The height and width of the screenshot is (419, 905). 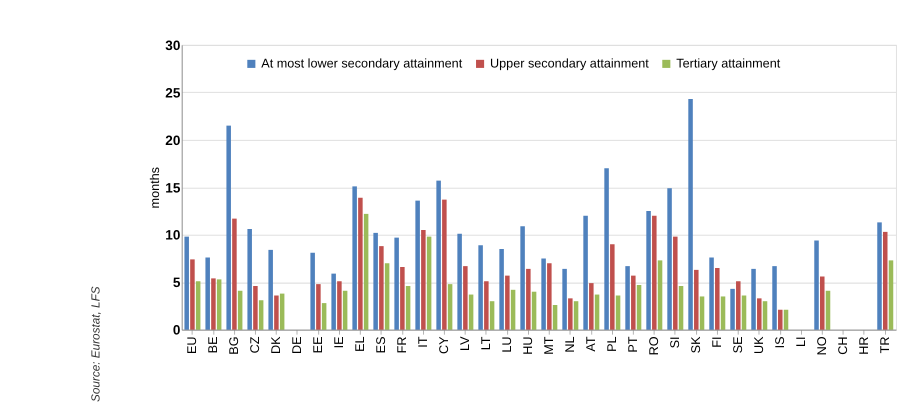 What do you see at coordinates (360, 344) in the screenshot?
I see `x-tick-label: EL` at bounding box center [360, 344].